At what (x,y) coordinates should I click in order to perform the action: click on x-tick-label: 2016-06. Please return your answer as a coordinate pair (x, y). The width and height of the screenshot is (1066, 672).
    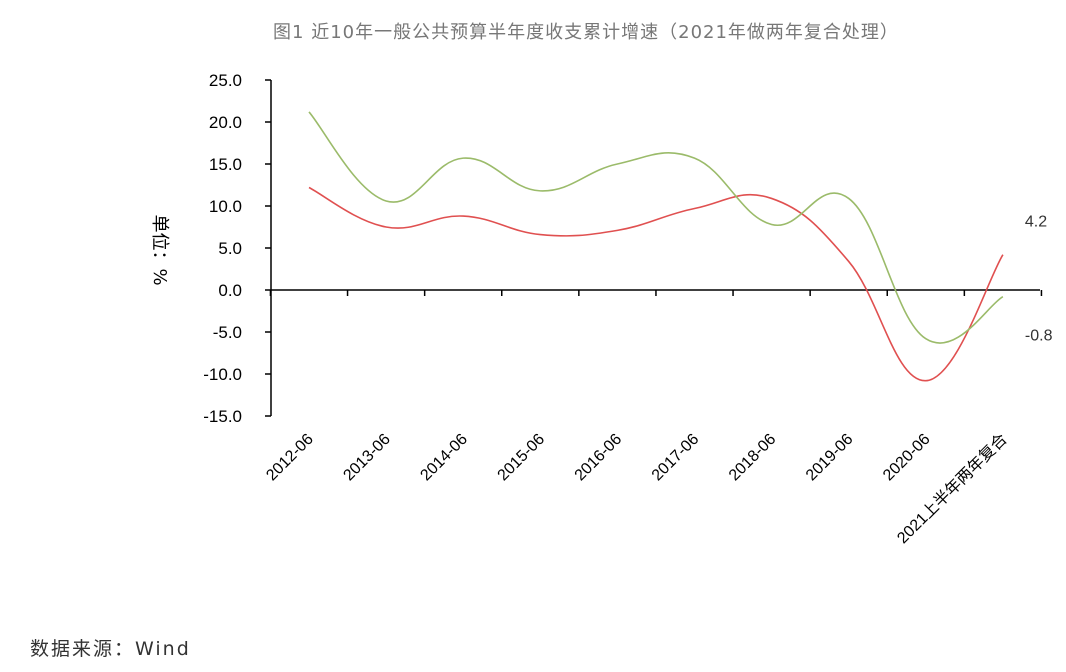
    Looking at the image, I should click on (599, 458).